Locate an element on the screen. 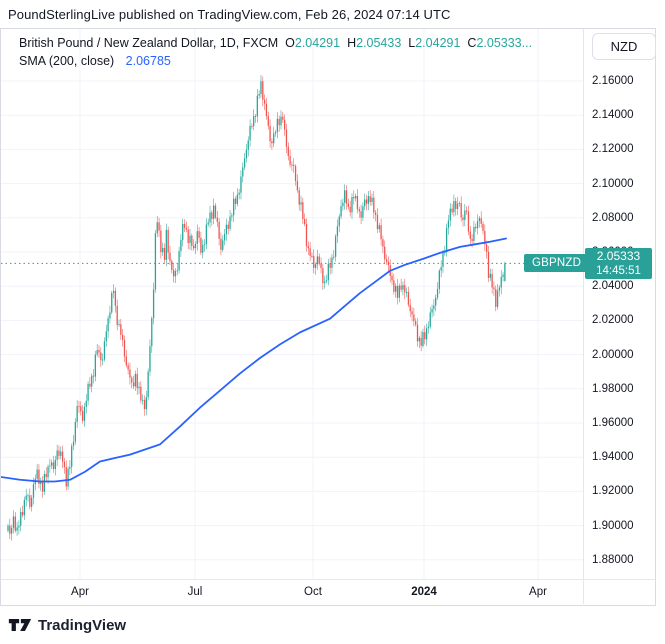  ohlc-low-value: 2.04291 is located at coordinates (438, 43).